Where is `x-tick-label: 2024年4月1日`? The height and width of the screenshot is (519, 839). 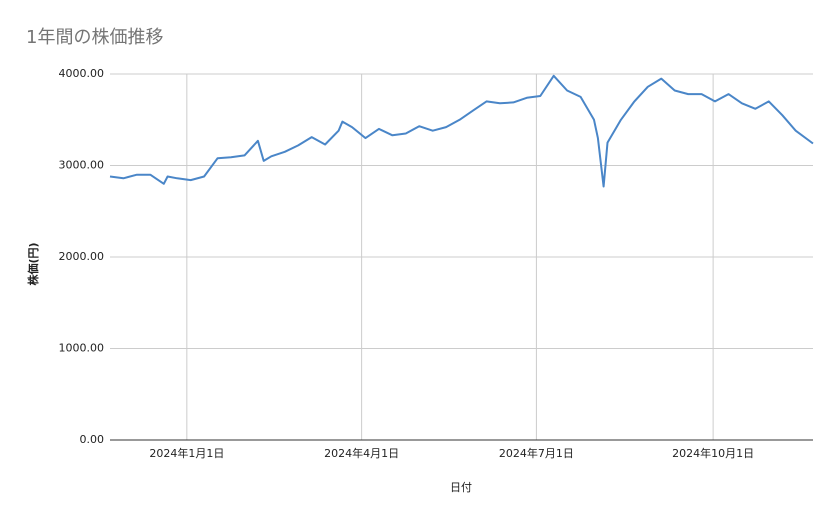 x-tick-label: 2024年4月1日 is located at coordinates (361, 453).